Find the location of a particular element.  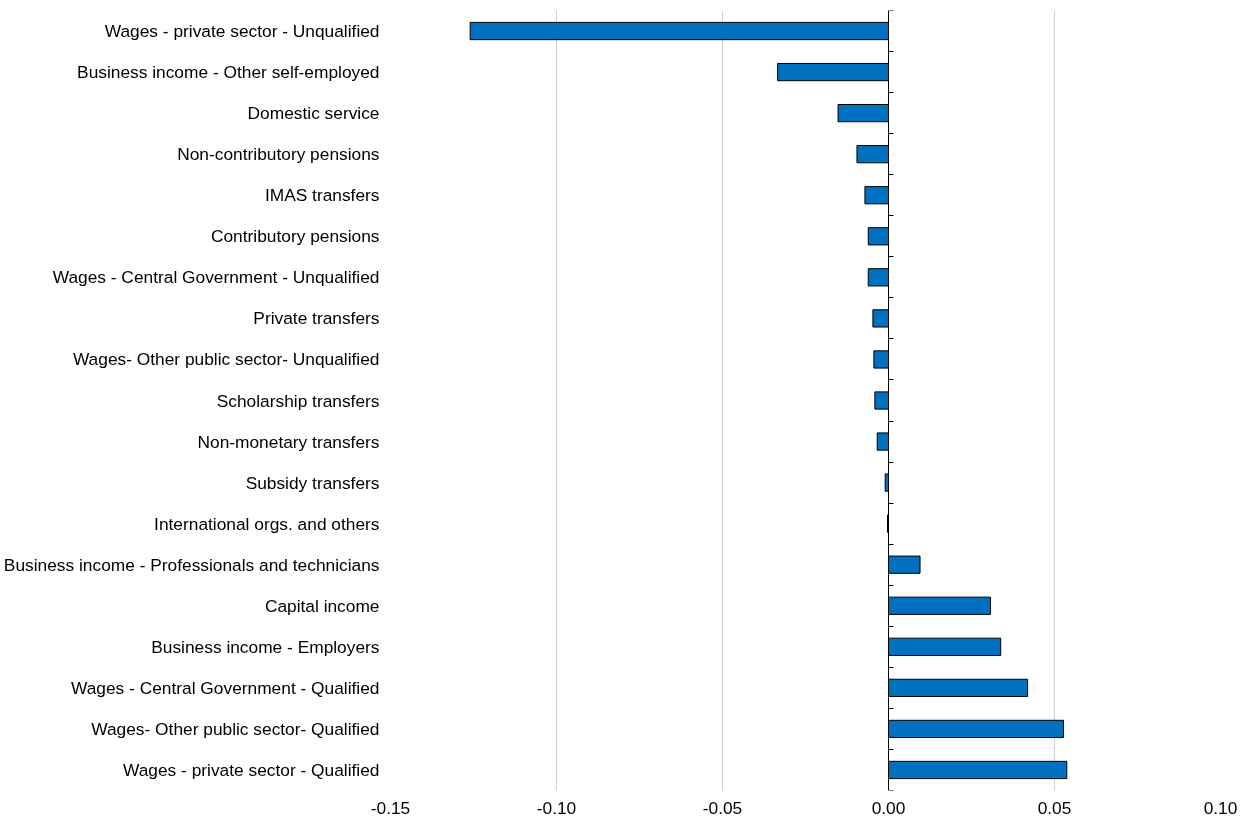

y-tick-label: Wages- Other public sector- Qualified is located at coordinates (235, 728).